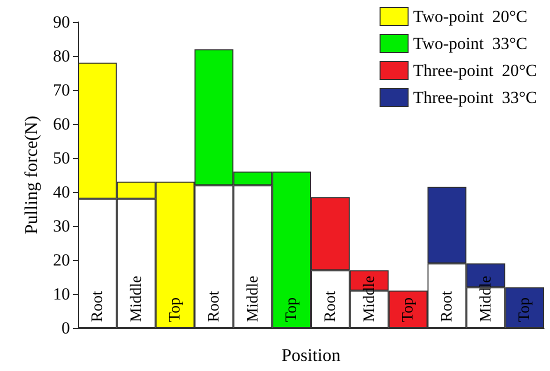 This screenshot has width=550, height=371. What do you see at coordinates (31, 175) in the screenshot?
I see `y-axis-title: Pulling force(N)` at bounding box center [31, 175].